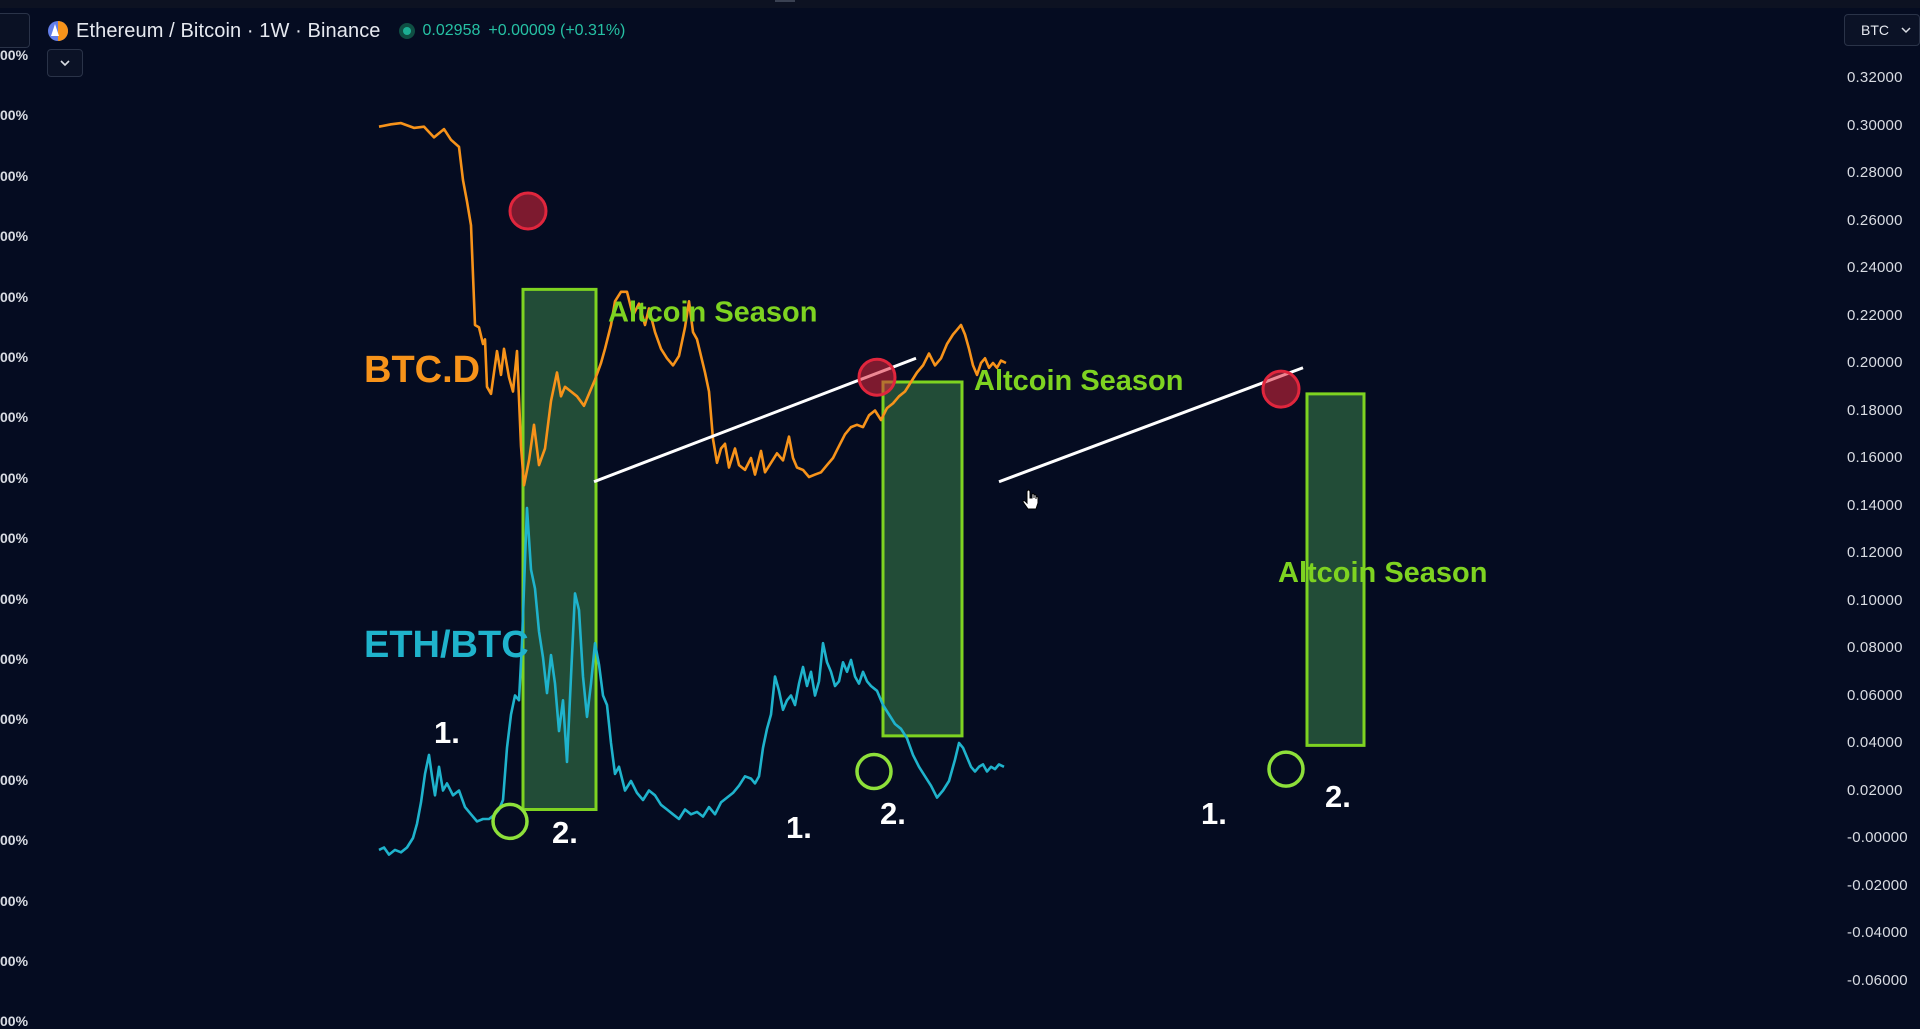 The height and width of the screenshot is (1029, 1920). What do you see at coordinates (1875, 552) in the screenshot?
I see `price-axis-tick: 0.12000` at bounding box center [1875, 552].